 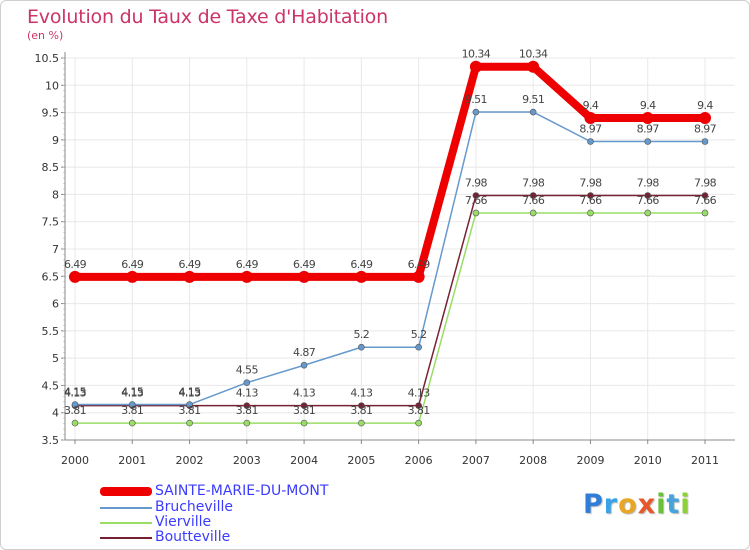 I want to click on x-tick-label: 2005, so click(x=361, y=460).